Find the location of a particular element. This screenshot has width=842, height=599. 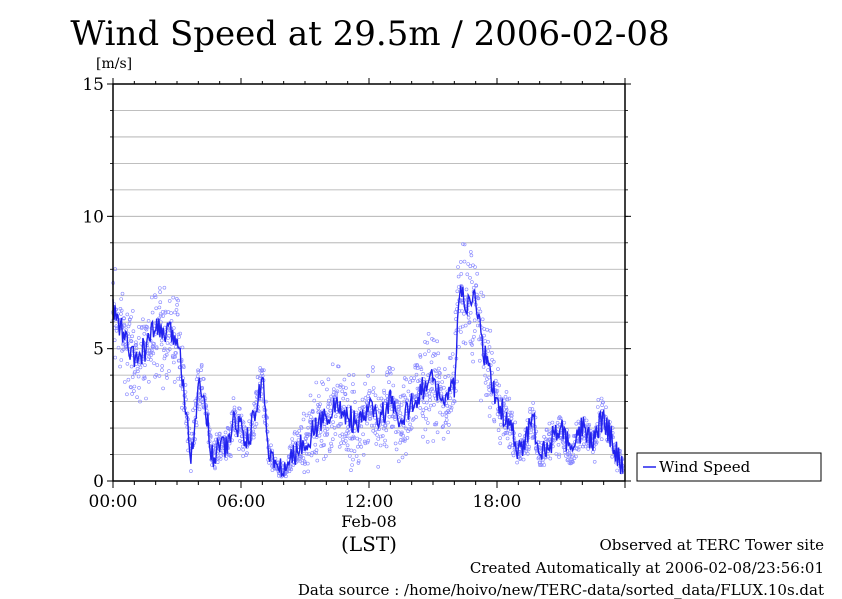

y-tick-label: 0 is located at coordinates (98, 482).